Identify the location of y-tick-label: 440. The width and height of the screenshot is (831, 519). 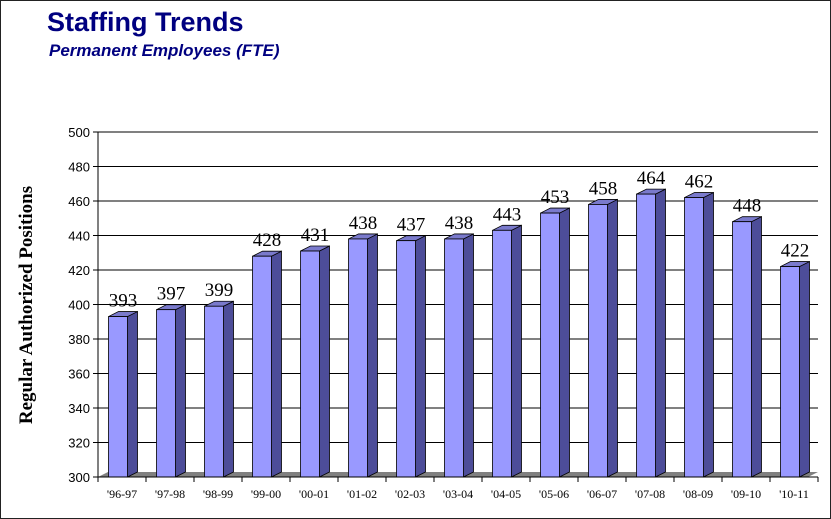
(79, 236).